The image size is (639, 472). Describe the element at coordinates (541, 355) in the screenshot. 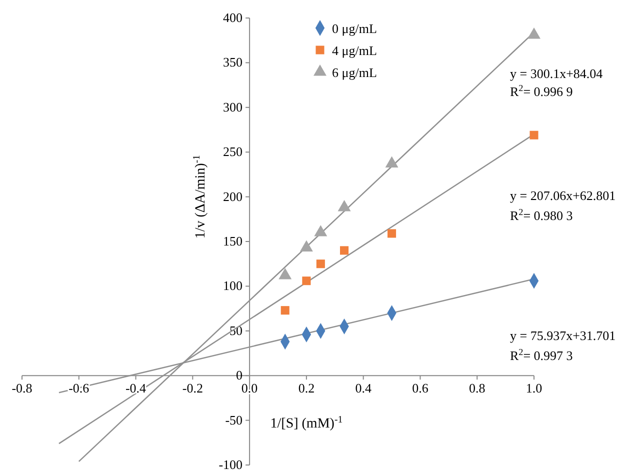

I see `annotation: R$^{2}$= 0.997 3` at that location.